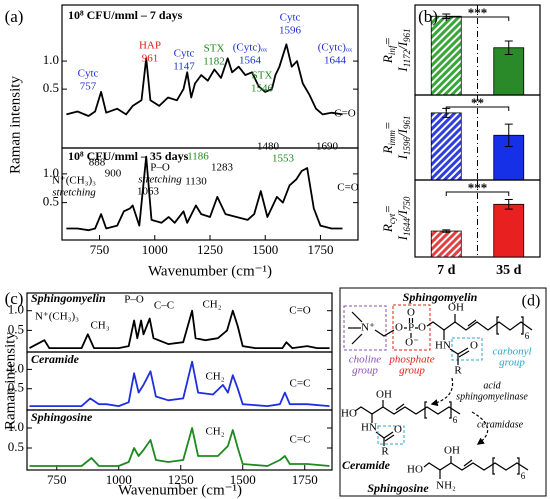 The height and width of the screenshot is (499, 550). Describe the element at coordinates (392, 49) in the screenshot. I see `y-axis-label-part: inf` at that location.